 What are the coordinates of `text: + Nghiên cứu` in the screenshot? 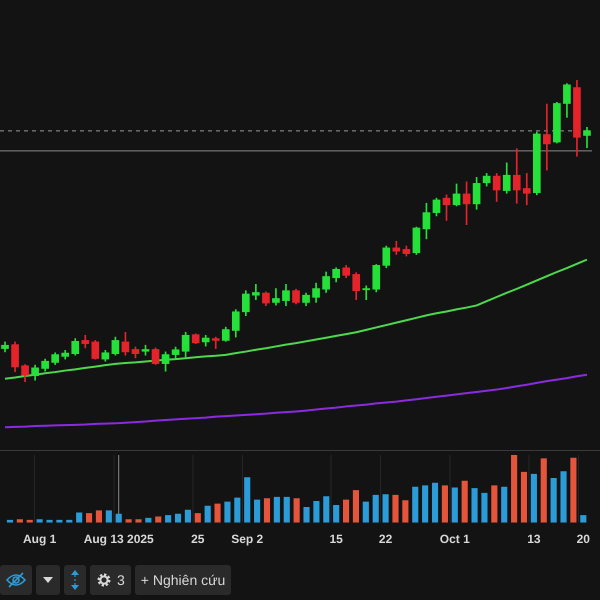 It's located at (183, 580).